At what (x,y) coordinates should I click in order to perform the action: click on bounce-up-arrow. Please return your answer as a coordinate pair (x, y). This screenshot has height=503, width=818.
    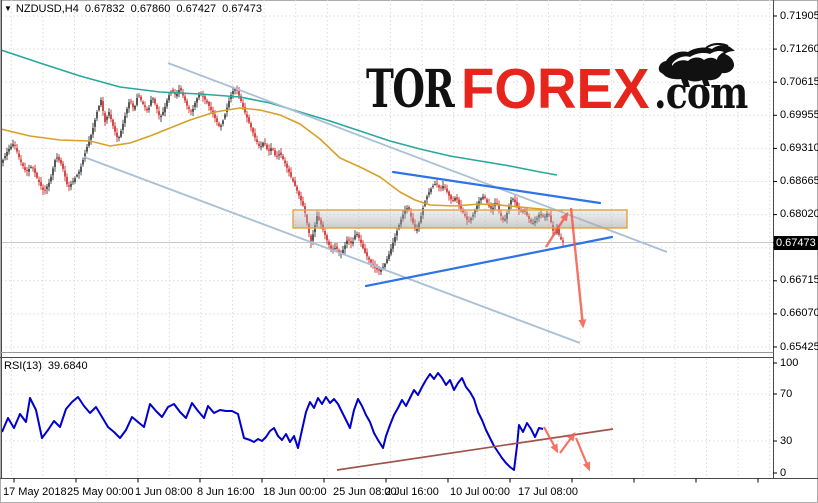
    Looking at the image, I should click on (556, 229).